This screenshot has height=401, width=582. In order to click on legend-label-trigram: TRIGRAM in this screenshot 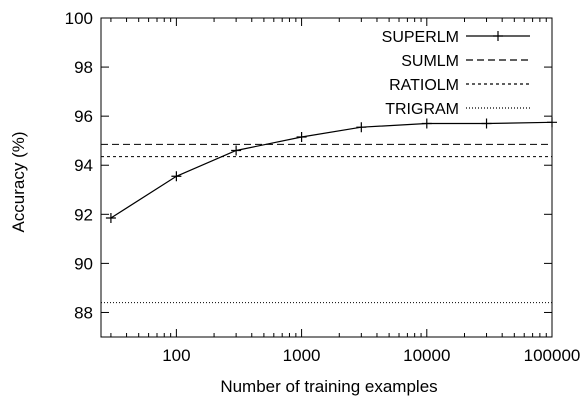, I will do `click(422, 109)`.